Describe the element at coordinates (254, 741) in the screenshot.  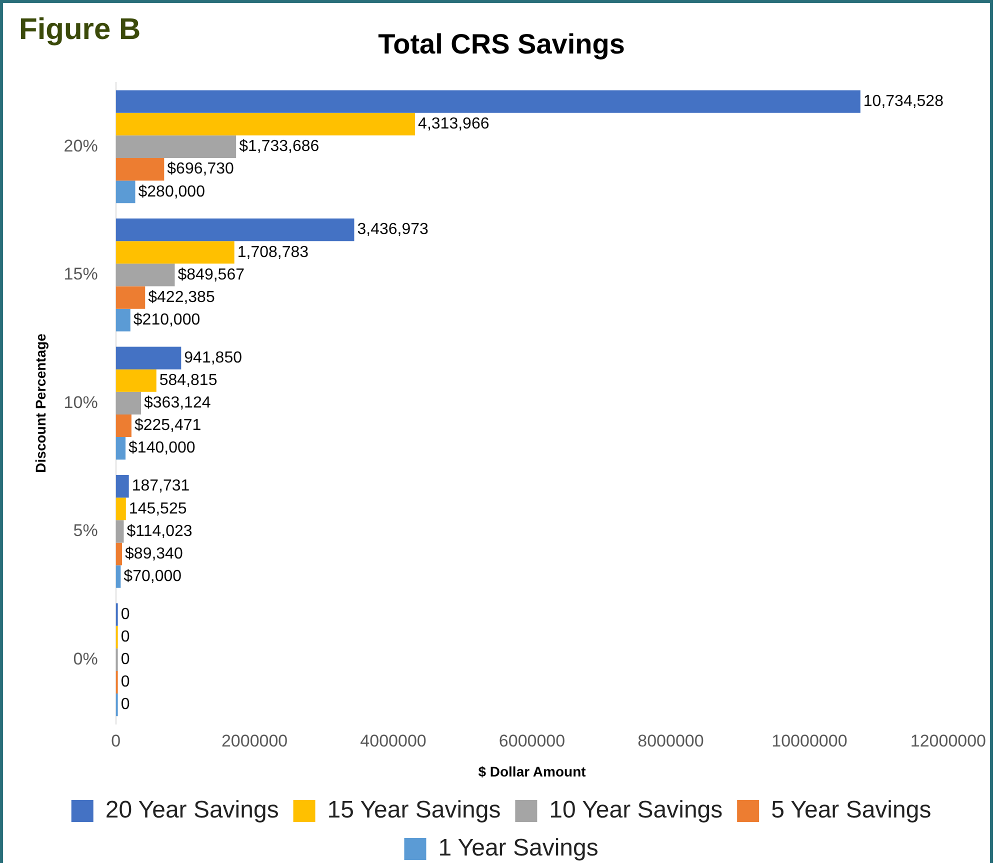
I see `x-tick-label: 2000000` at that location.